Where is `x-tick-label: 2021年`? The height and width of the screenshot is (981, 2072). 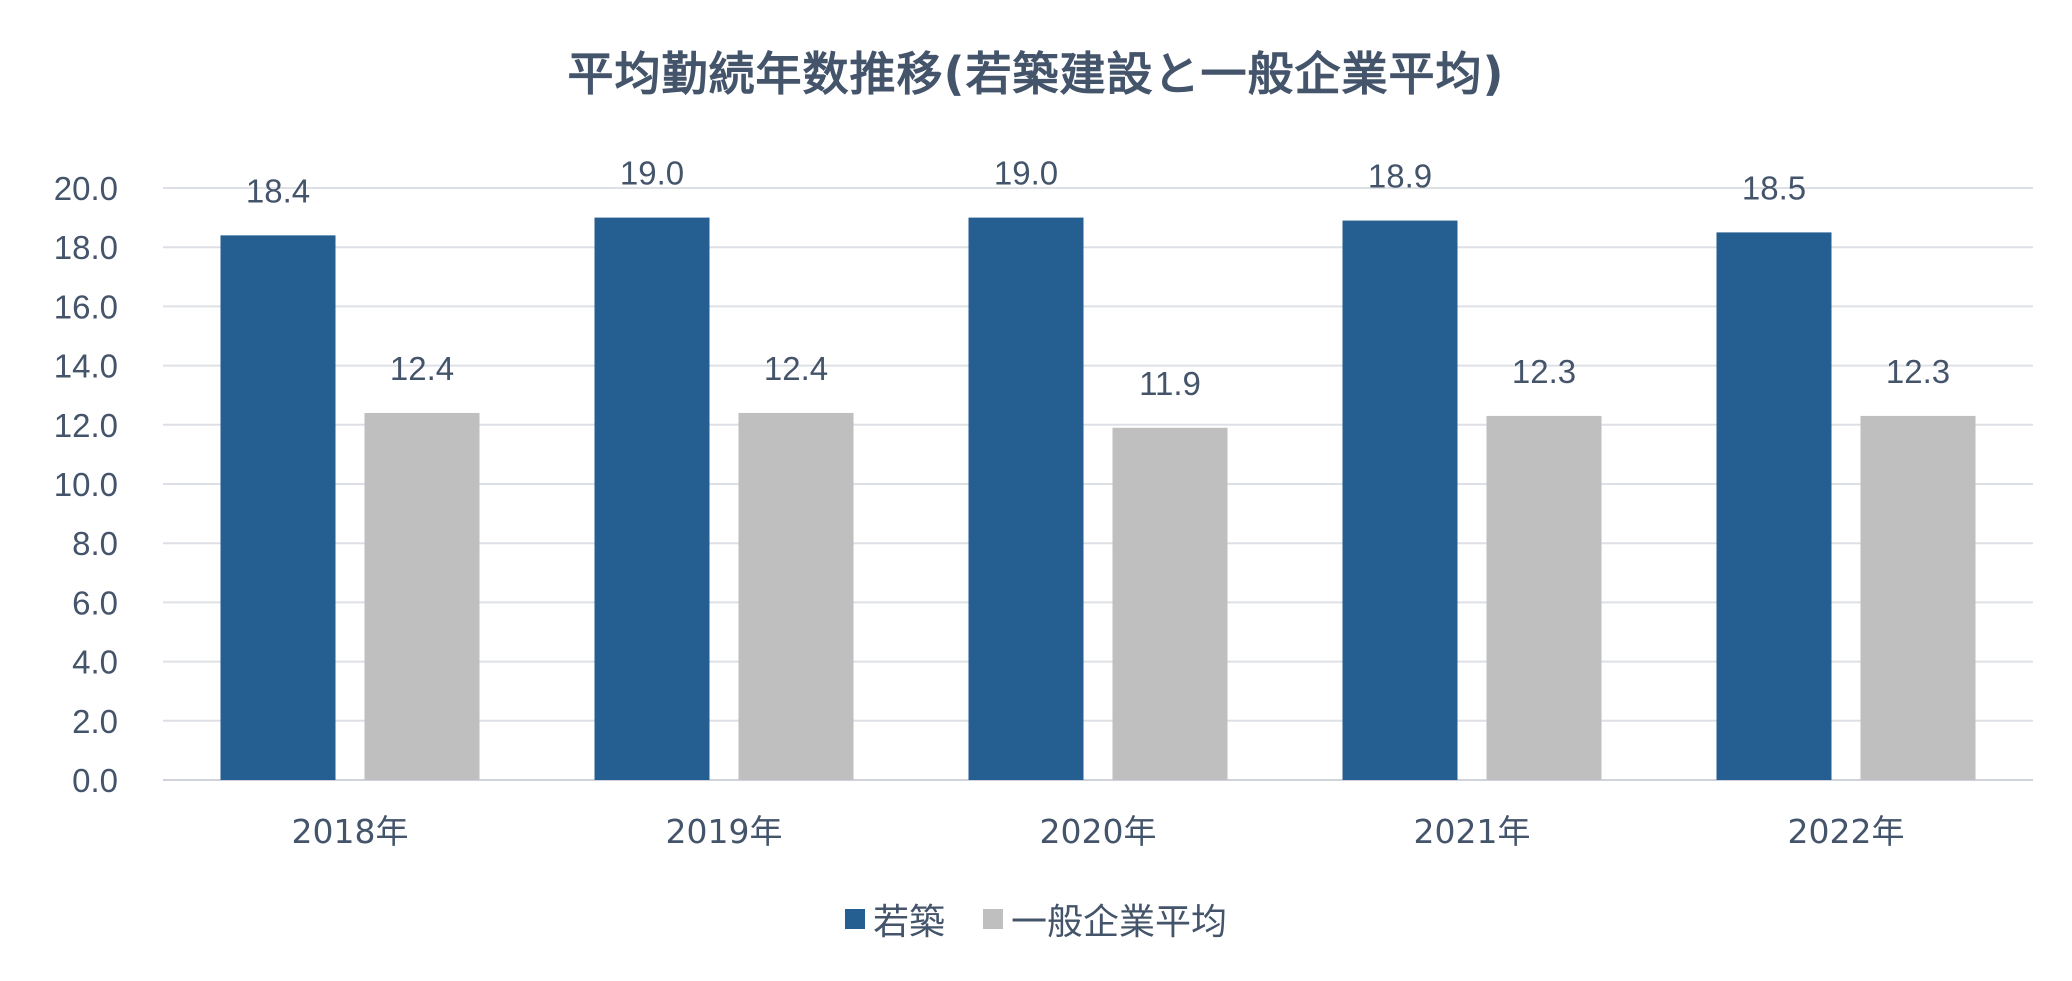 x-tick-label: 2021年 is located at coordinates (1472, 831).